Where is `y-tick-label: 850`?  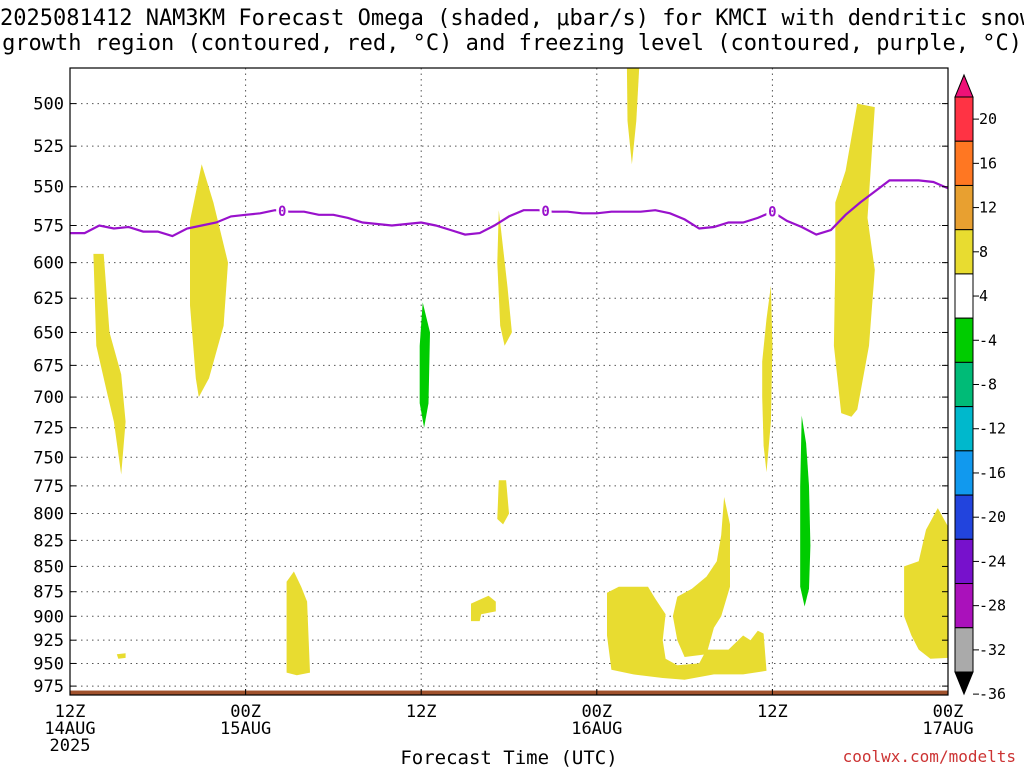
y-tick-label: 850 is located at coordinates (48, 567).